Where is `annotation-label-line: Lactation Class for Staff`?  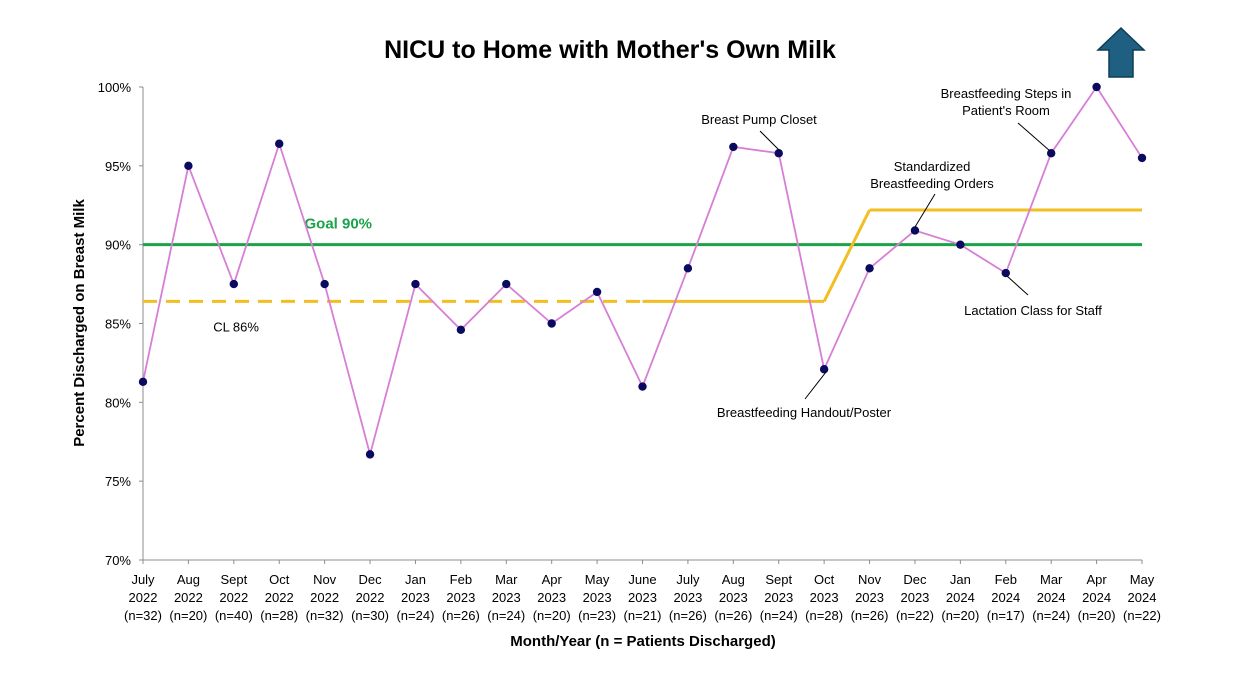 annotation-label-line: Lactation Class for Staff is located at coordinates (1033, 310).